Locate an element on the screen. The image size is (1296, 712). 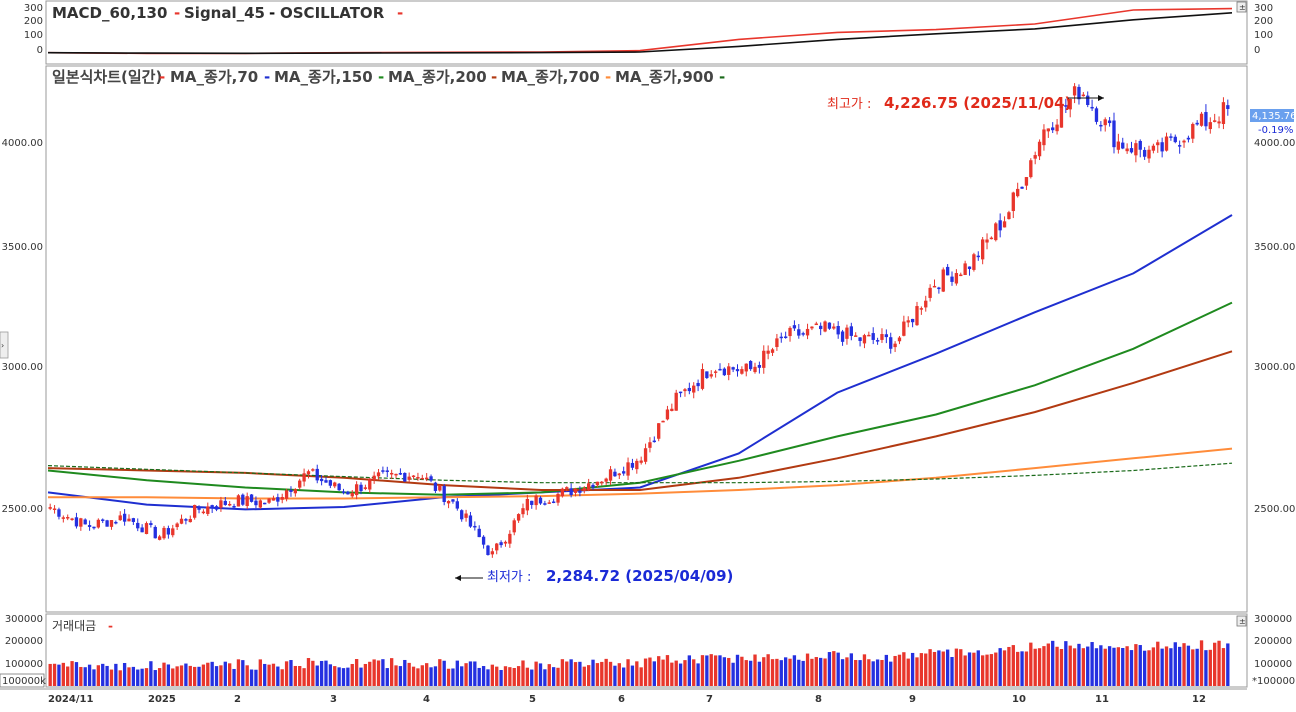
volume-tick-left-100000: 100000 is located at coordinates (24, 664).